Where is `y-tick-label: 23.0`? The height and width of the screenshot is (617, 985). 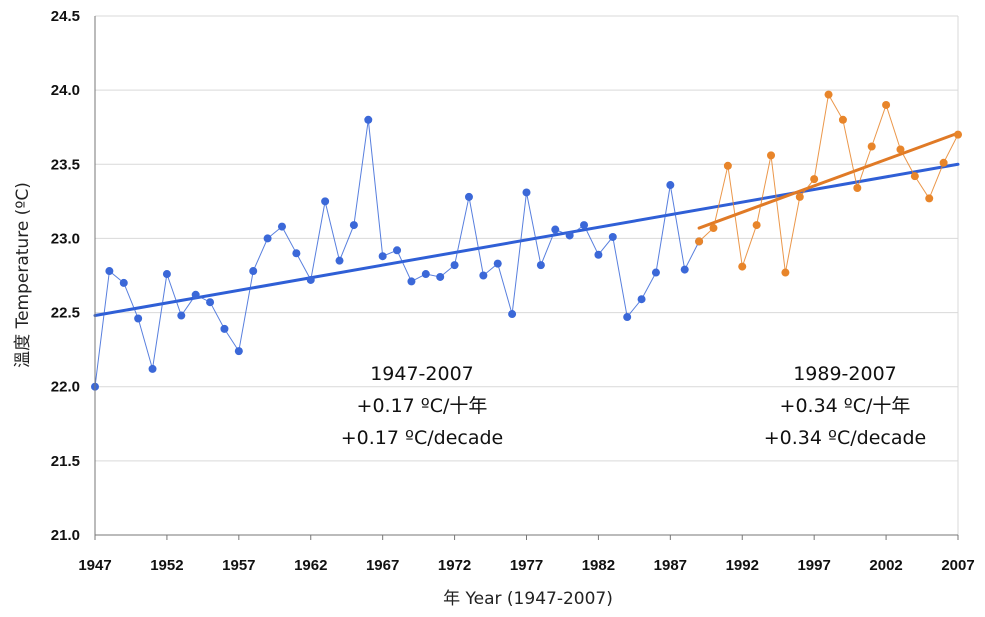 y-tick-label: 23.0 is located at coordinates (65, 238).